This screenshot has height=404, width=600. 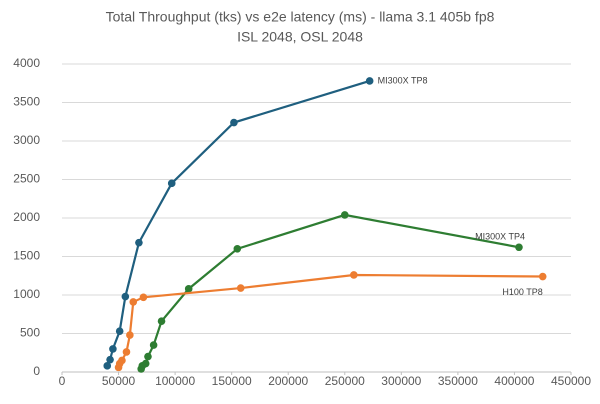 I want to click on x-tick-label: 100000, so click(x=175, y=381).